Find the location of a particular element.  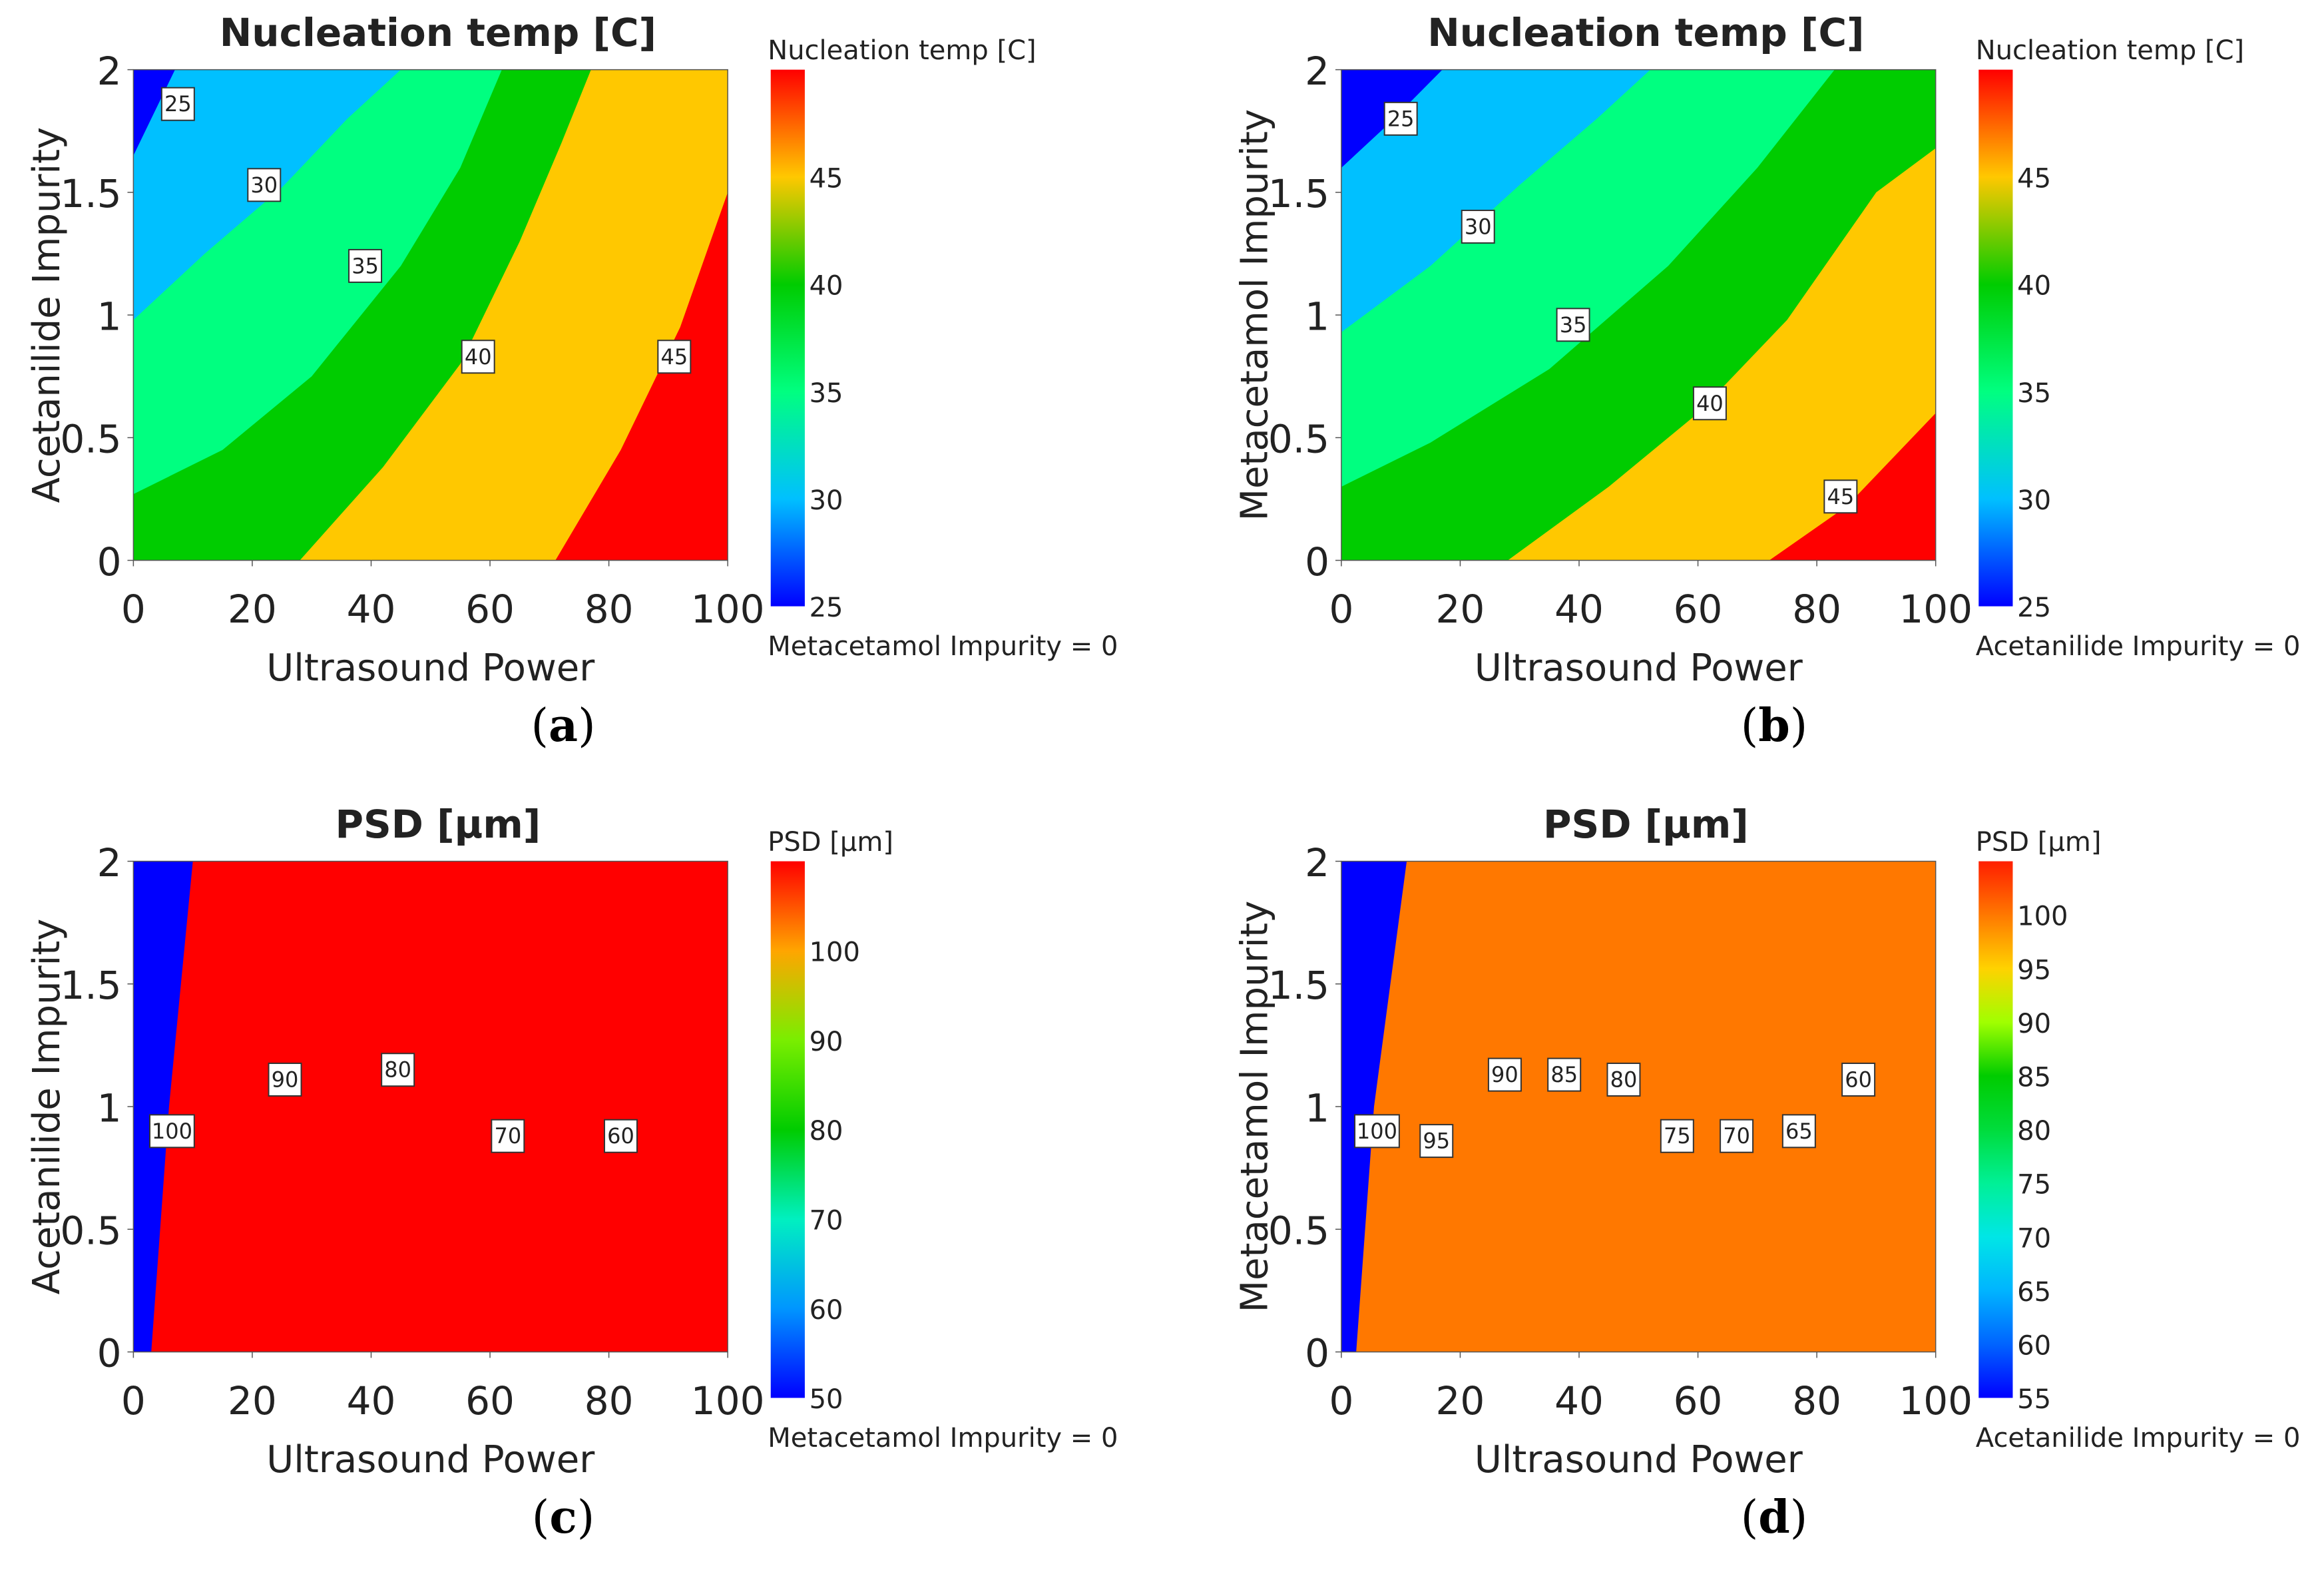

contour-label: 25 is located at coordinates (1401, 119).